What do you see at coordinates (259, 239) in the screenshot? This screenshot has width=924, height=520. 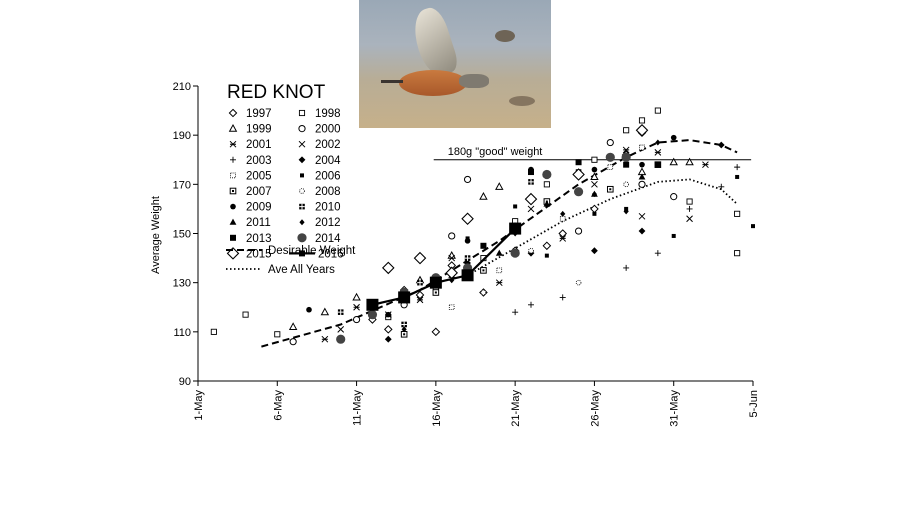 I see `legend-label-2013: 2013` at bounding box center [259, 239].